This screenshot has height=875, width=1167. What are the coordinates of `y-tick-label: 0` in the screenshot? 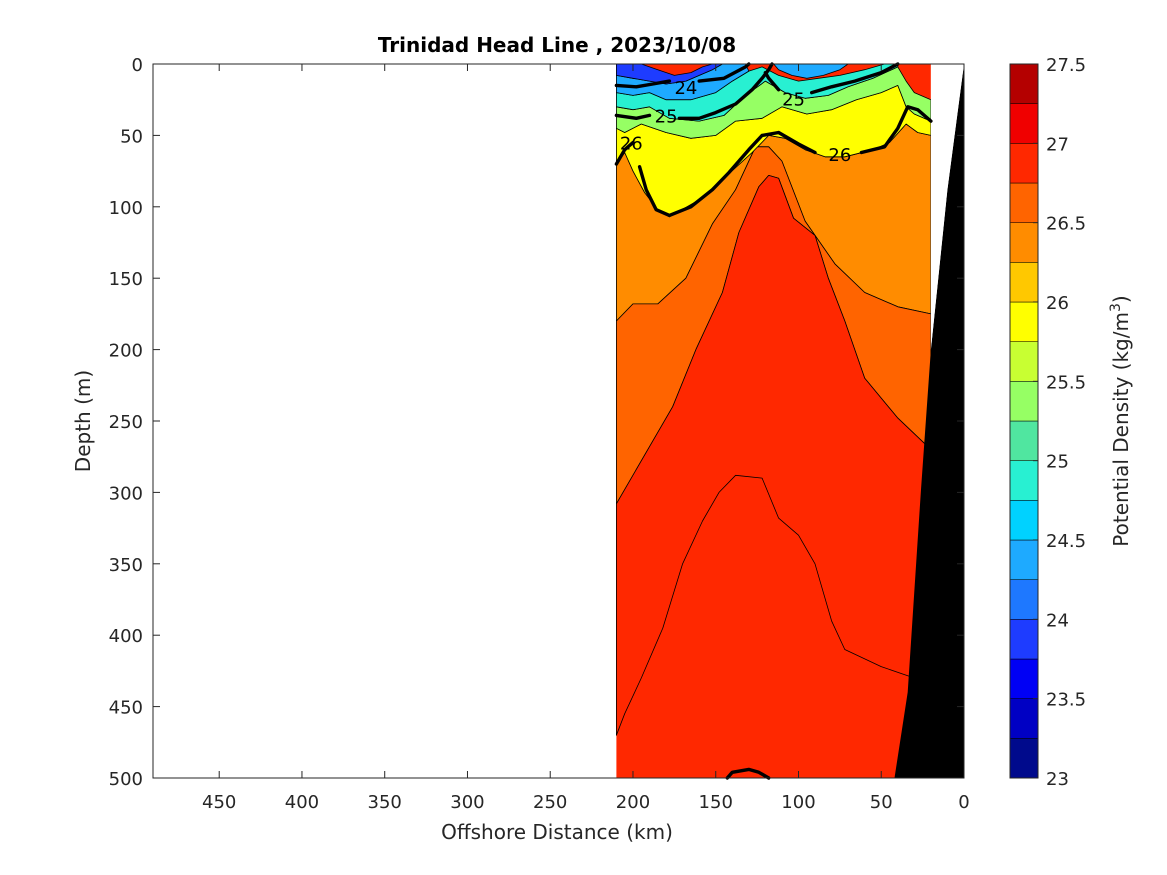 It's located at (137, 65).